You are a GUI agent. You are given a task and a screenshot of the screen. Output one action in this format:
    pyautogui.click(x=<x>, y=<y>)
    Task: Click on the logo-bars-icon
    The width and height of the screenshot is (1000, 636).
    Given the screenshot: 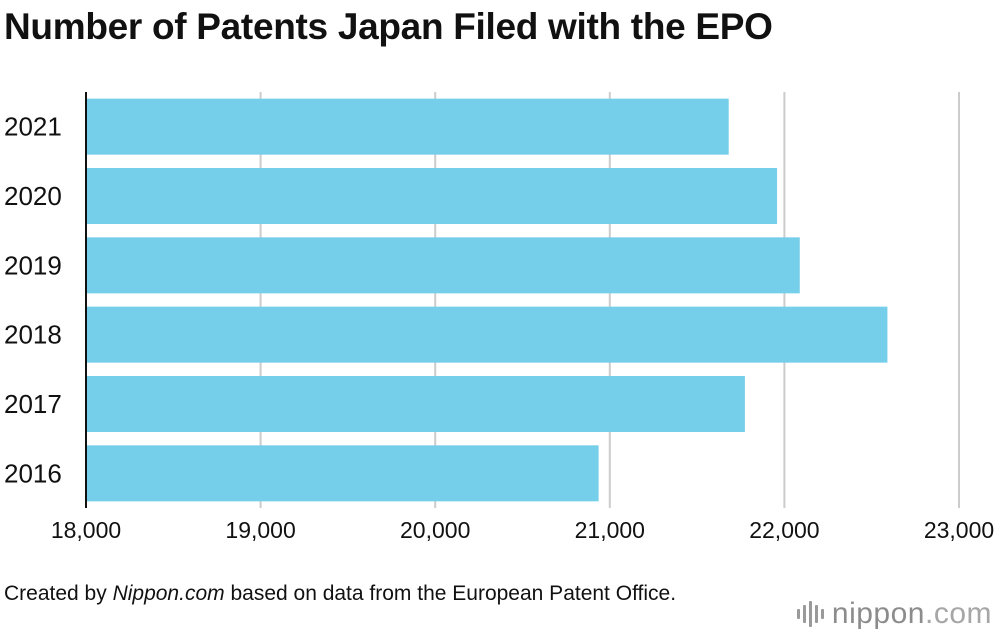 What is the action you would take?
    pyautogui.click(x=810, y=614)
    